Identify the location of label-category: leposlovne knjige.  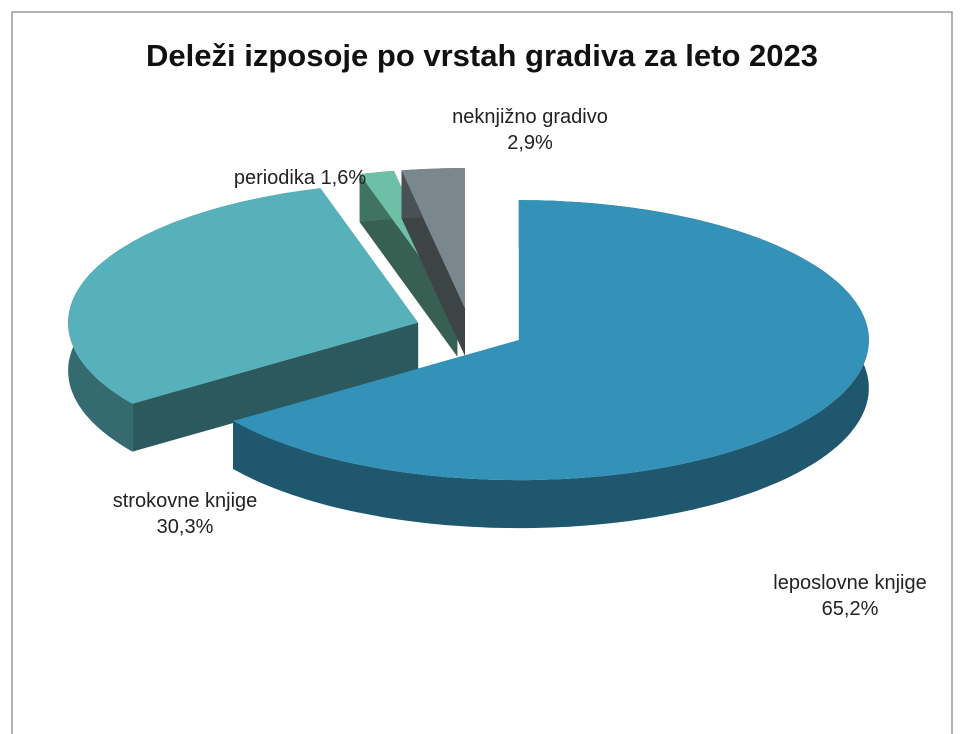
(850, 583).